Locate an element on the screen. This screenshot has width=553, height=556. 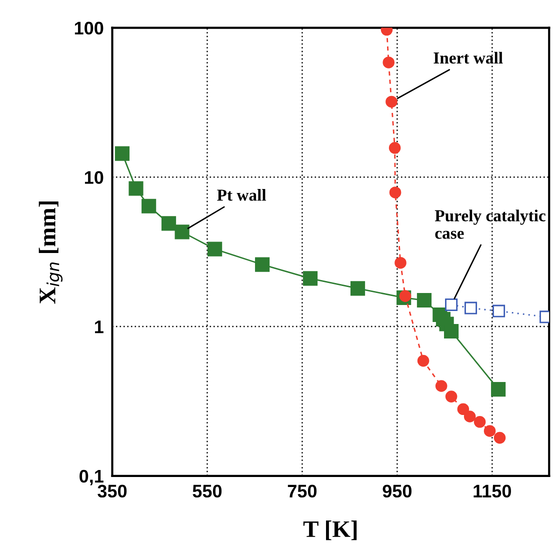
y-tick-label: 1 is located at coordinates (99, 327).